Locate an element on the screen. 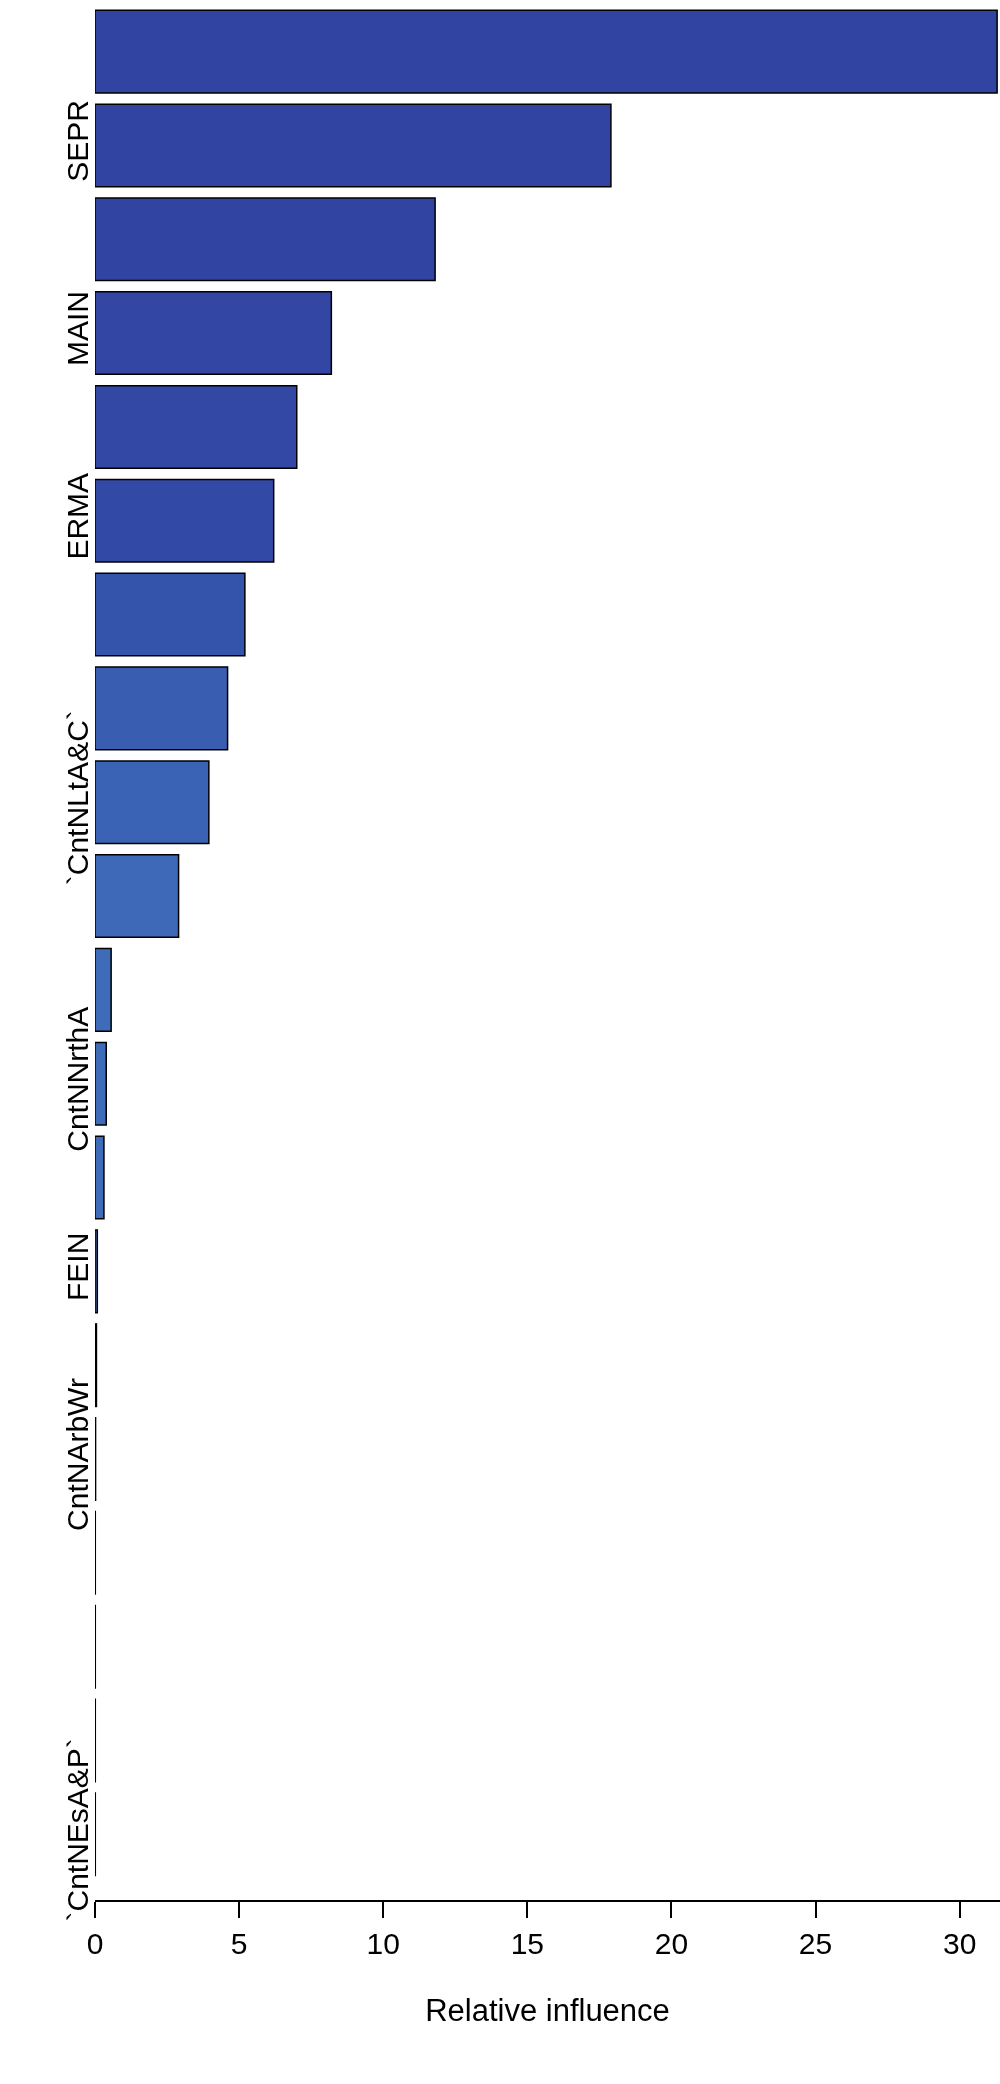  y-tick-label: CntNNrthA is located at coordinates (77, 1079).